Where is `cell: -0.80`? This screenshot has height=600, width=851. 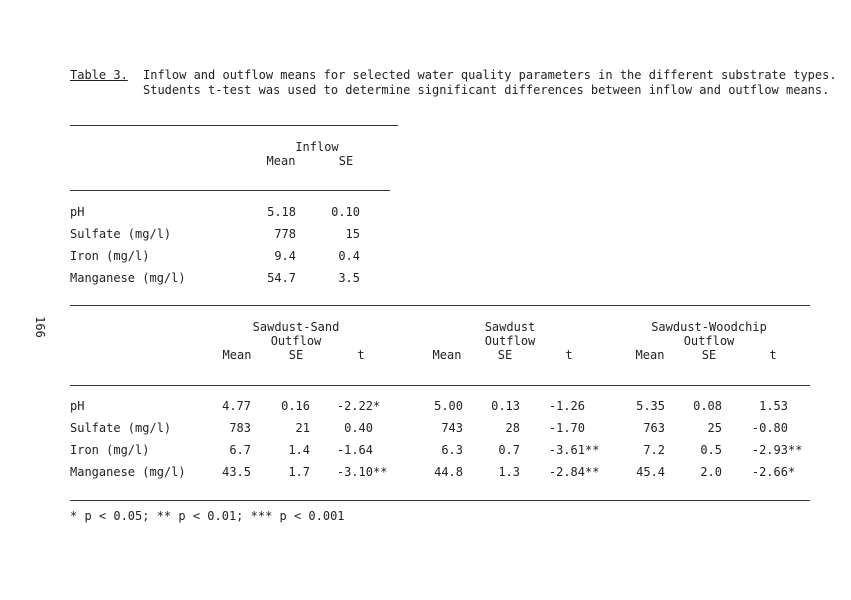
cell: -0.80 is located at coordinates (769, 428).